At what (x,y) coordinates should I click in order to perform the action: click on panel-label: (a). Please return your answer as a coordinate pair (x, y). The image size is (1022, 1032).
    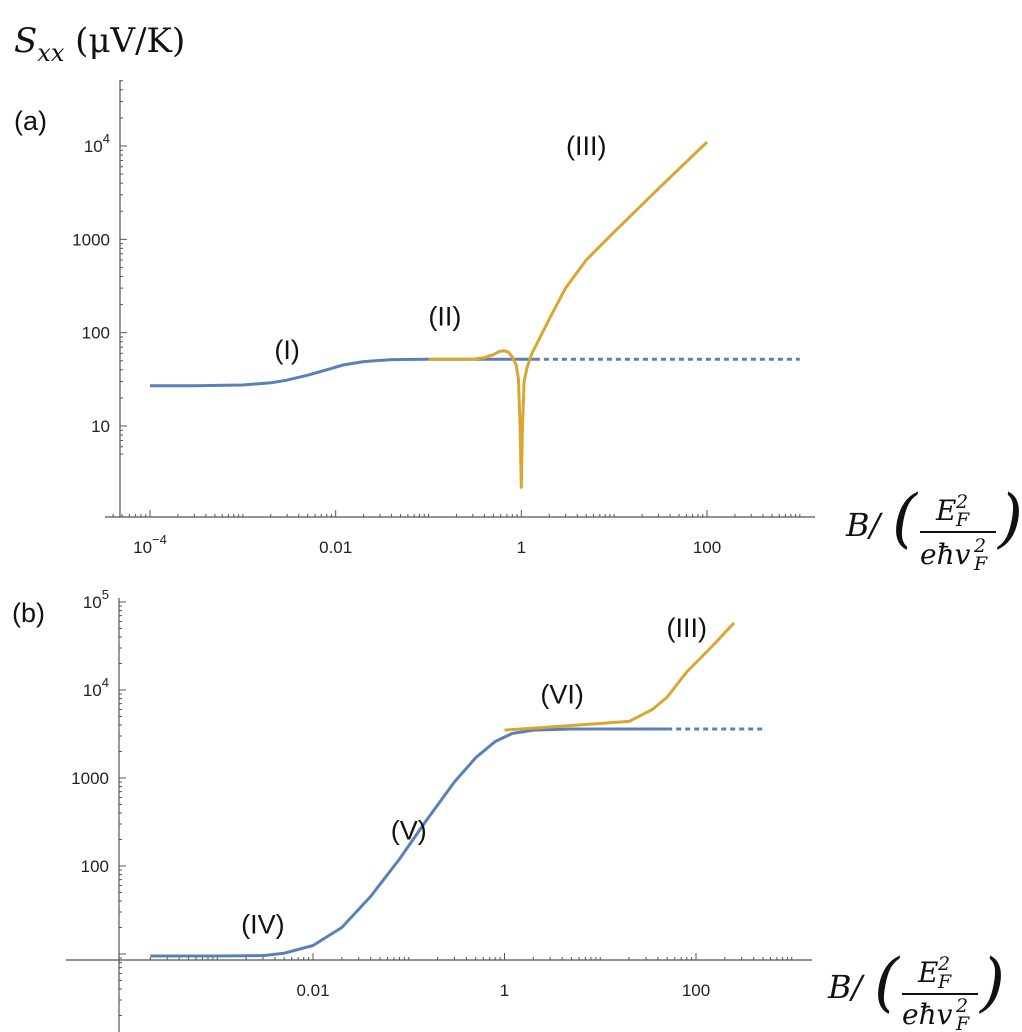
    Looking at the image, I should click on (30, 121).